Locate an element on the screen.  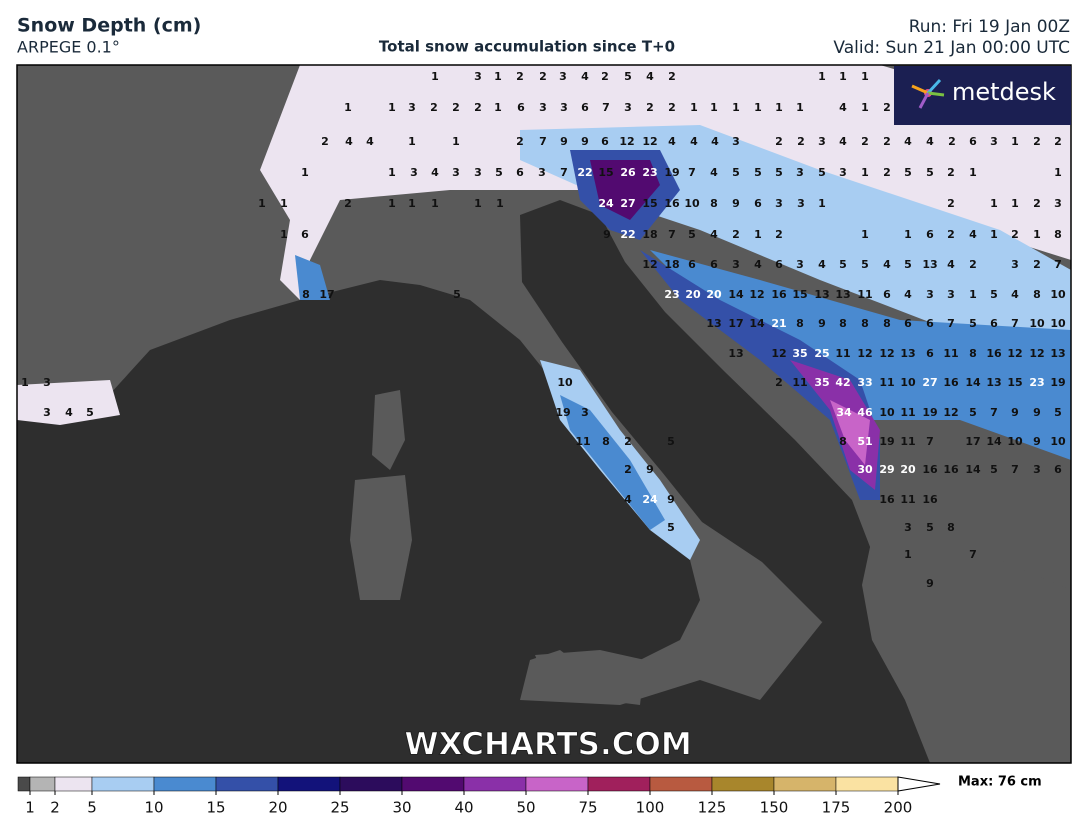
snow-depth-label: 22 is located at coordinates (627, 234).